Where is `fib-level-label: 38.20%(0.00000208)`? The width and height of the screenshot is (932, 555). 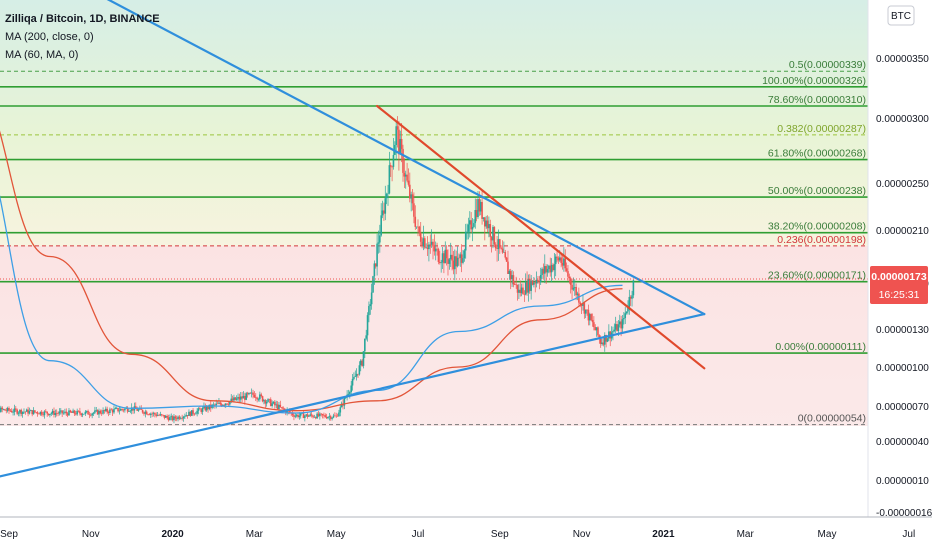 fib-level-label: 38.20%(0.00000208) is located at coordinates (817, 227).